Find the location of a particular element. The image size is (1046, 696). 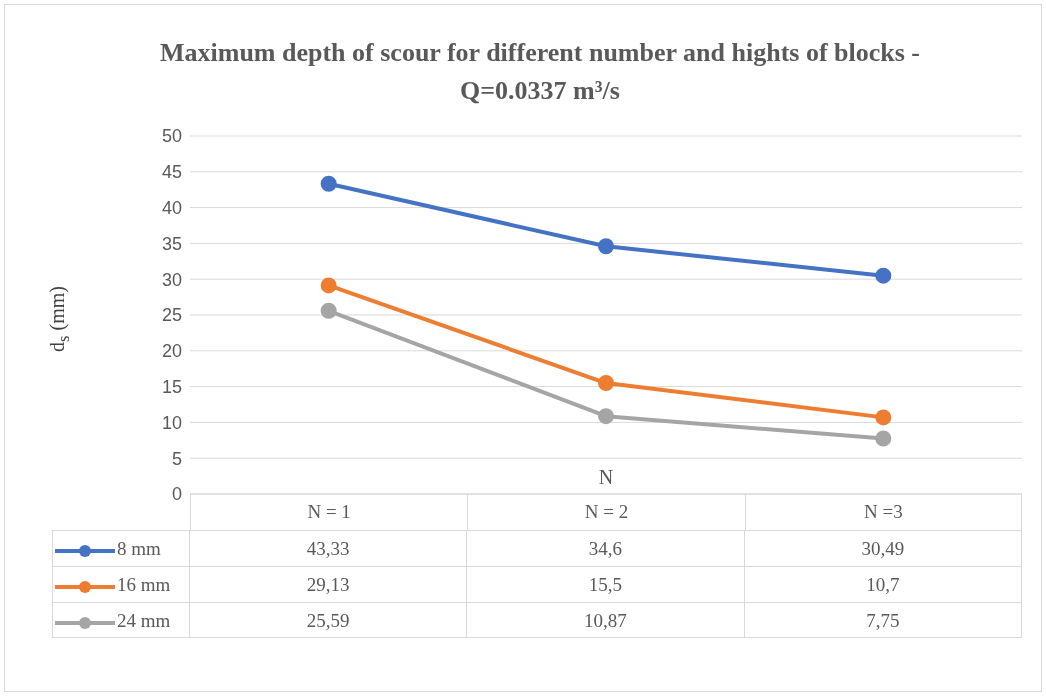

y-tick-label: 30 is located at coordinates (171, 279).